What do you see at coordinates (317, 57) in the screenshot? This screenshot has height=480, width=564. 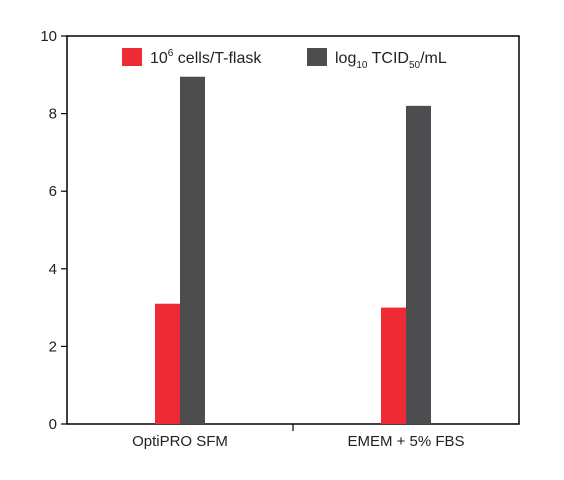 I see `legend-swatch-tcid` at bounding box center [317, 57].